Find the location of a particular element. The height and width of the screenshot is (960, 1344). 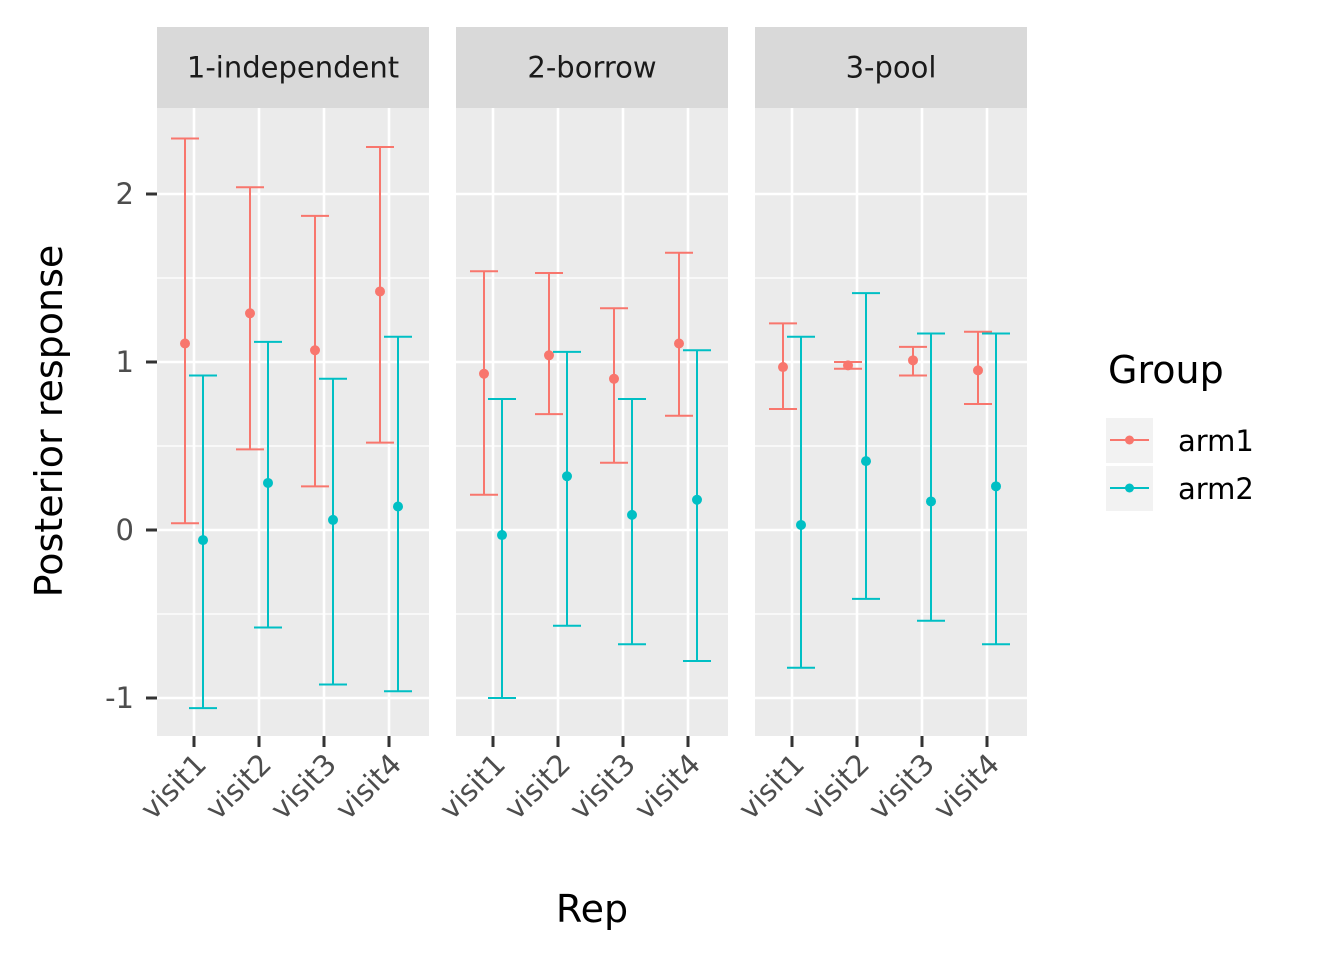

legend-label: arm2 is located at coordinates (1216, 489).